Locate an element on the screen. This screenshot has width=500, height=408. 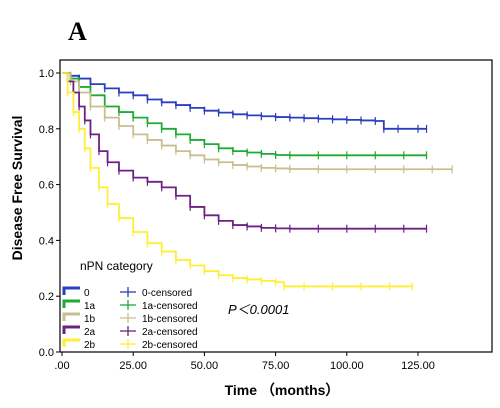
legend-label-2b: 2b is located at coordinates (90, 345).